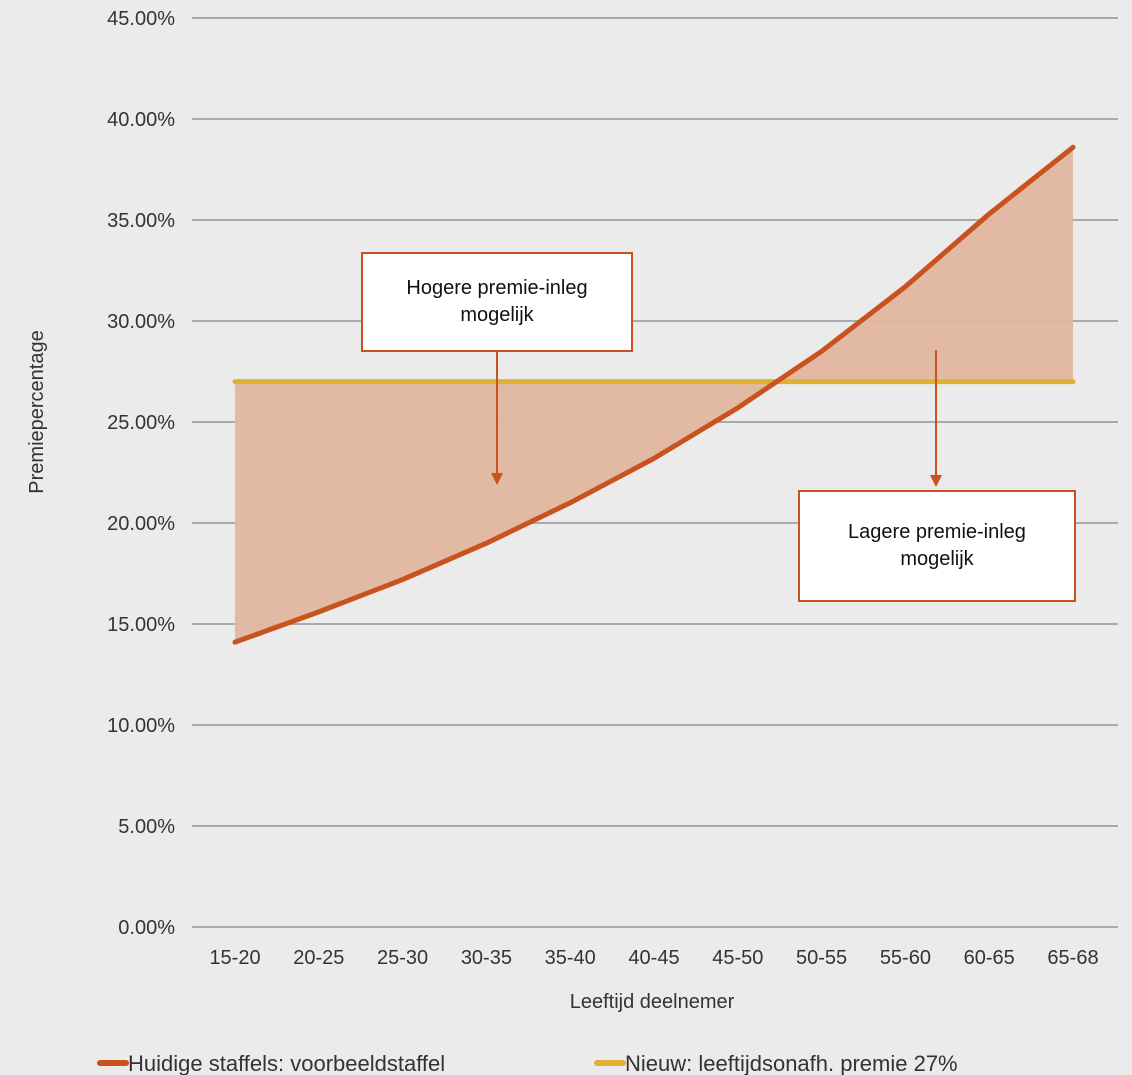 The height and width of the screenshot is (1075, 1132). Describe the element at coordinates (141, 120) in the screenshot. I see `y-tick-label: 40.00%` at that location.